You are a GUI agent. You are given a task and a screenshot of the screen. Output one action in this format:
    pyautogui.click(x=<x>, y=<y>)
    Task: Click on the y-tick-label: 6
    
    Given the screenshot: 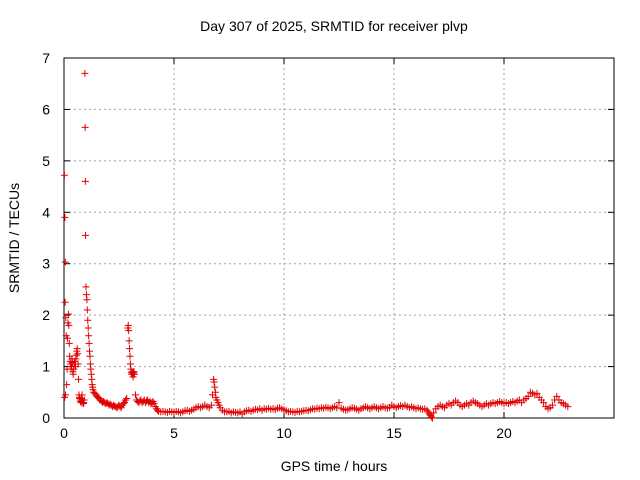 What is the action you would take?
    pyautogui.click(x=46, y=109)
    